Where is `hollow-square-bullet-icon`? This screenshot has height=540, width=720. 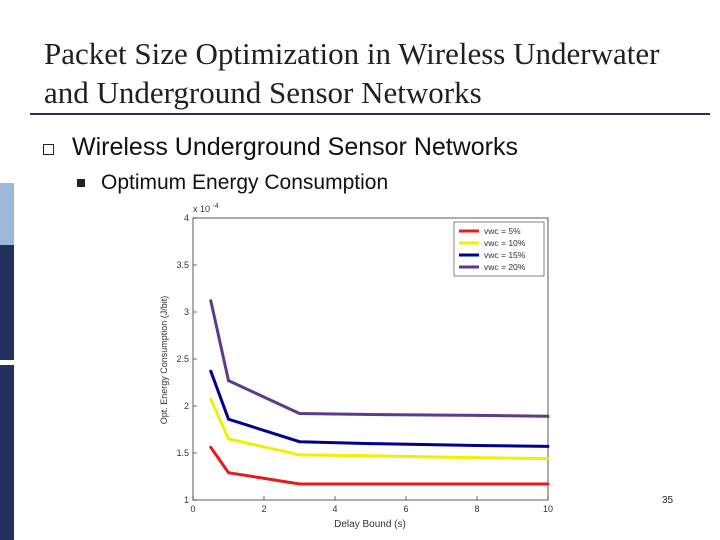
hollow-square-bullet-icon is located at coordinates (48, 149).